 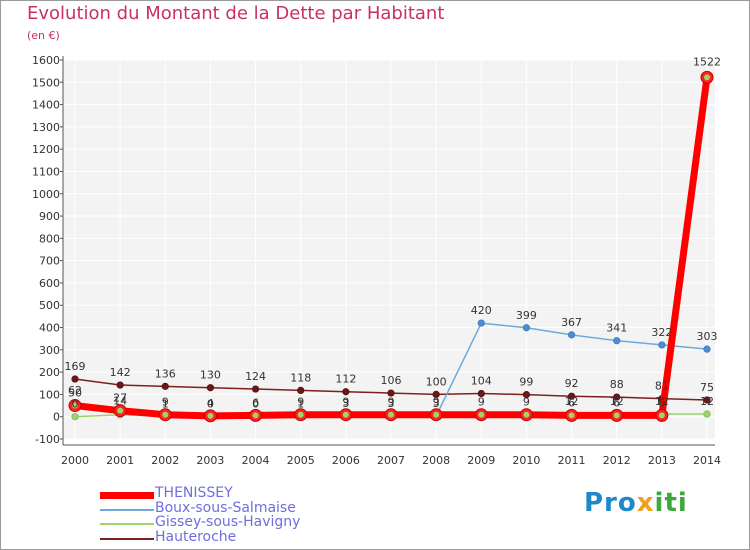 I want to click on data-label-hauteroche: 81, so click(x=662, y=386).